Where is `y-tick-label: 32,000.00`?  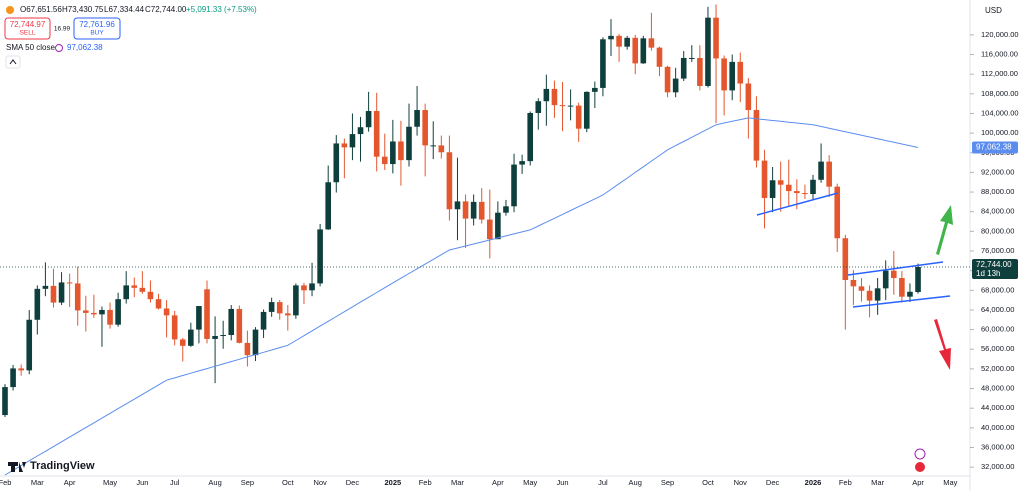 y-tick-label: 32,000.00 is located at coordinates (997, 466).